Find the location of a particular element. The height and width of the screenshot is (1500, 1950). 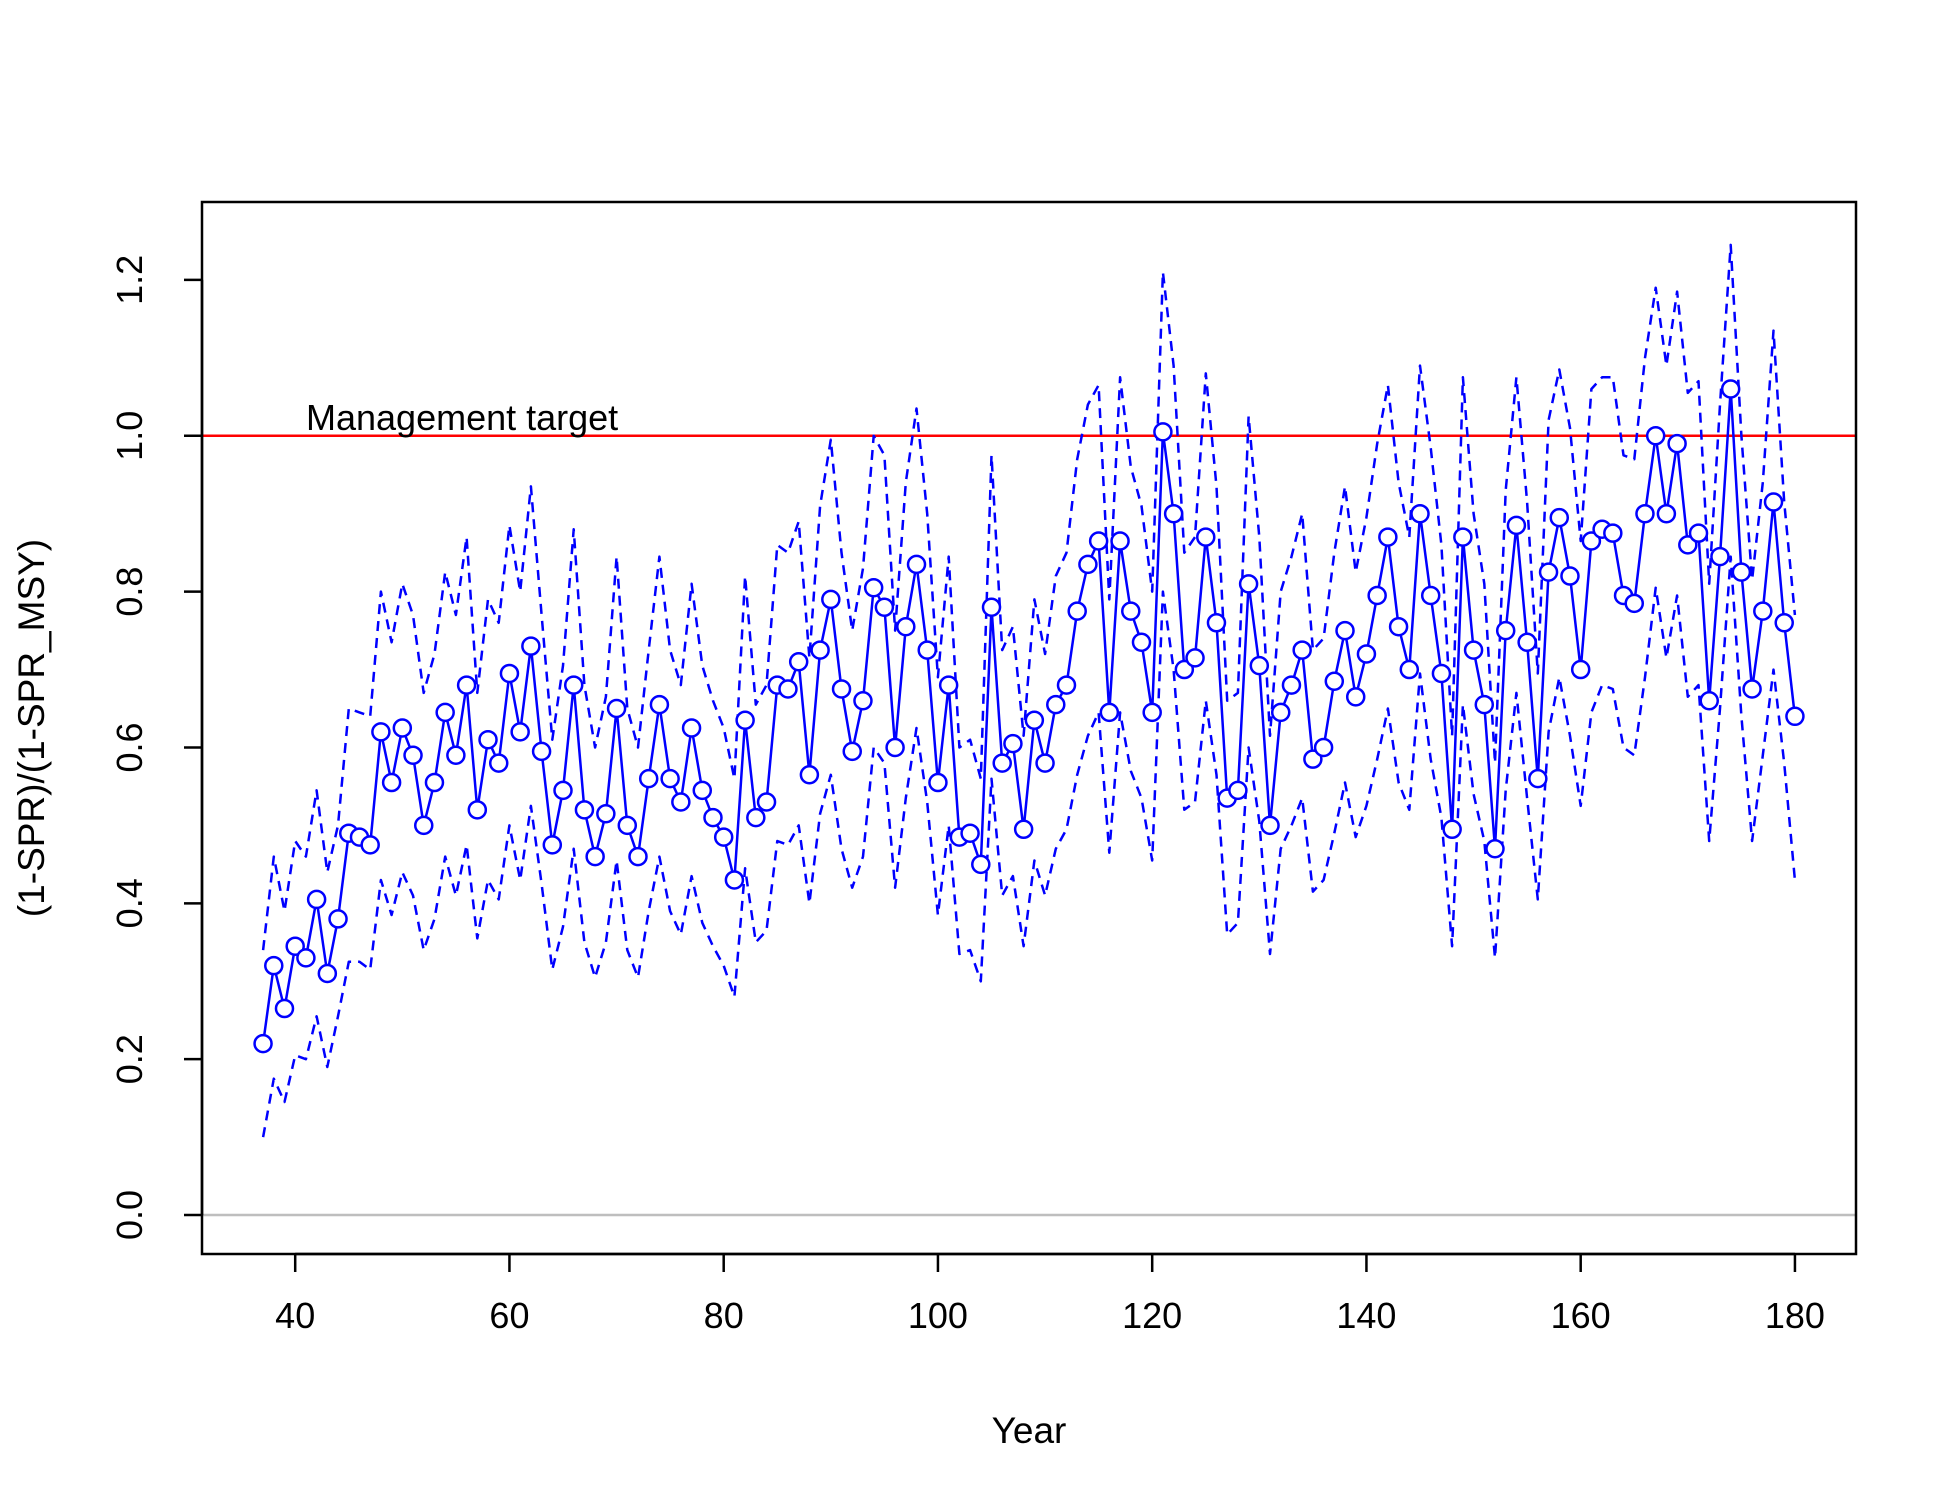

y-tick-label: 0.2 is located at coordinates (129, 1059).